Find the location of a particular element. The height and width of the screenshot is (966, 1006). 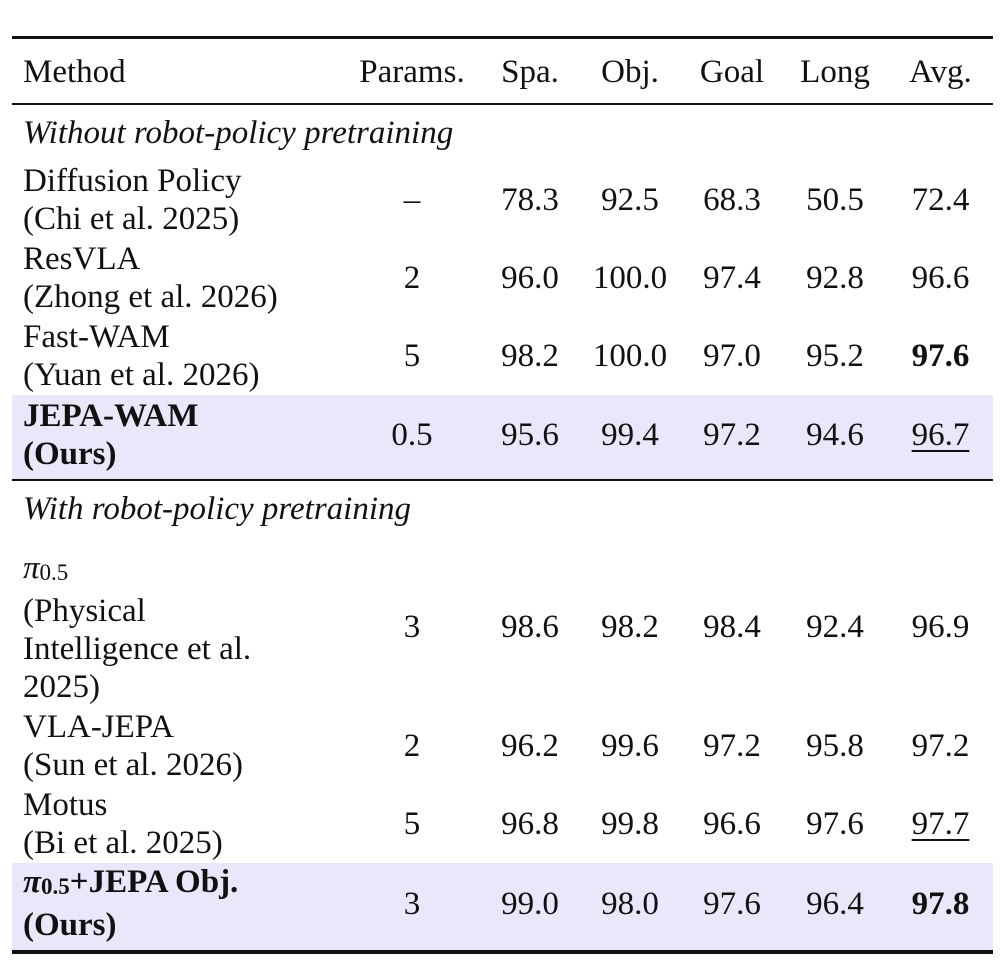

avg-cell: 72.4 is located at coordinates (940, 200).